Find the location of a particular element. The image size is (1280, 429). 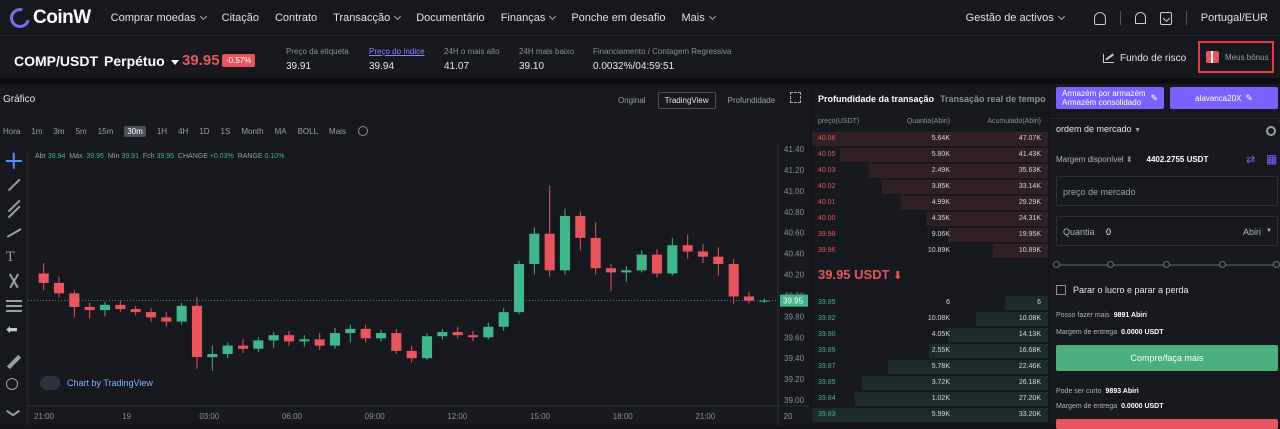

text-tool-icon: T is located at coordinates (10, 257).